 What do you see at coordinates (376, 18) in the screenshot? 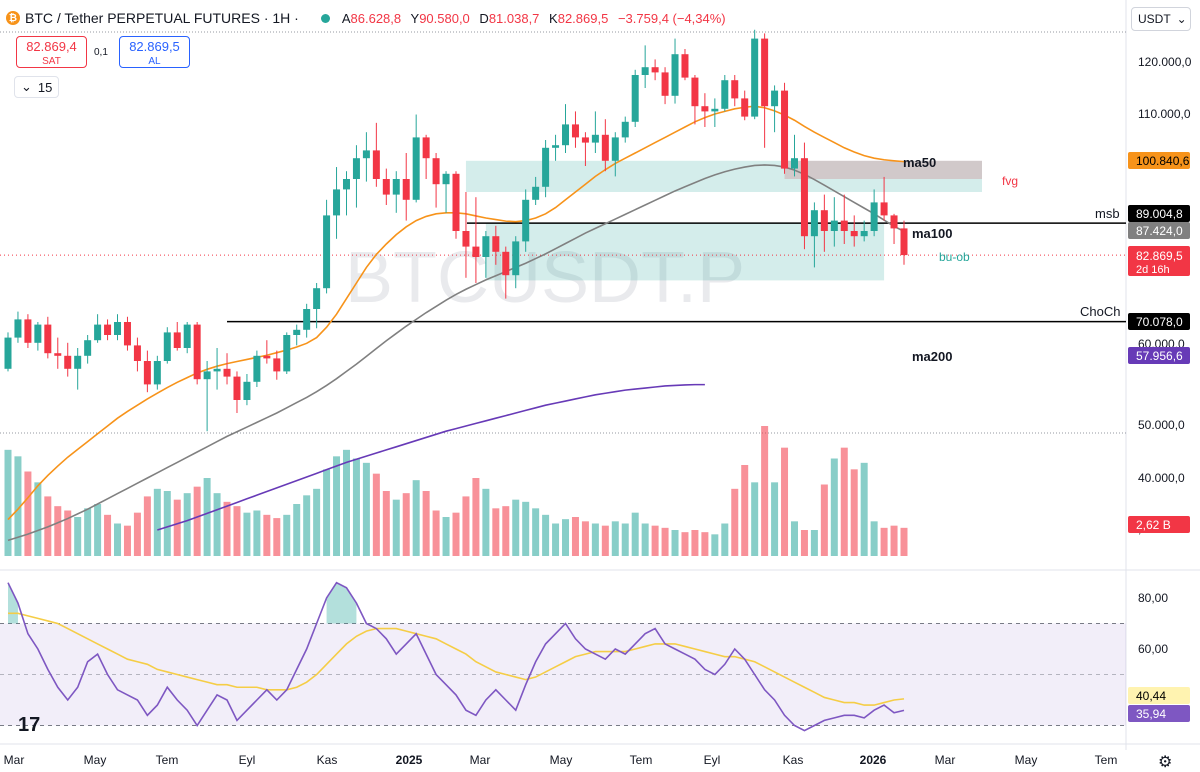
I see `open-value: 86.628,8` at bounding box center [376, 18].